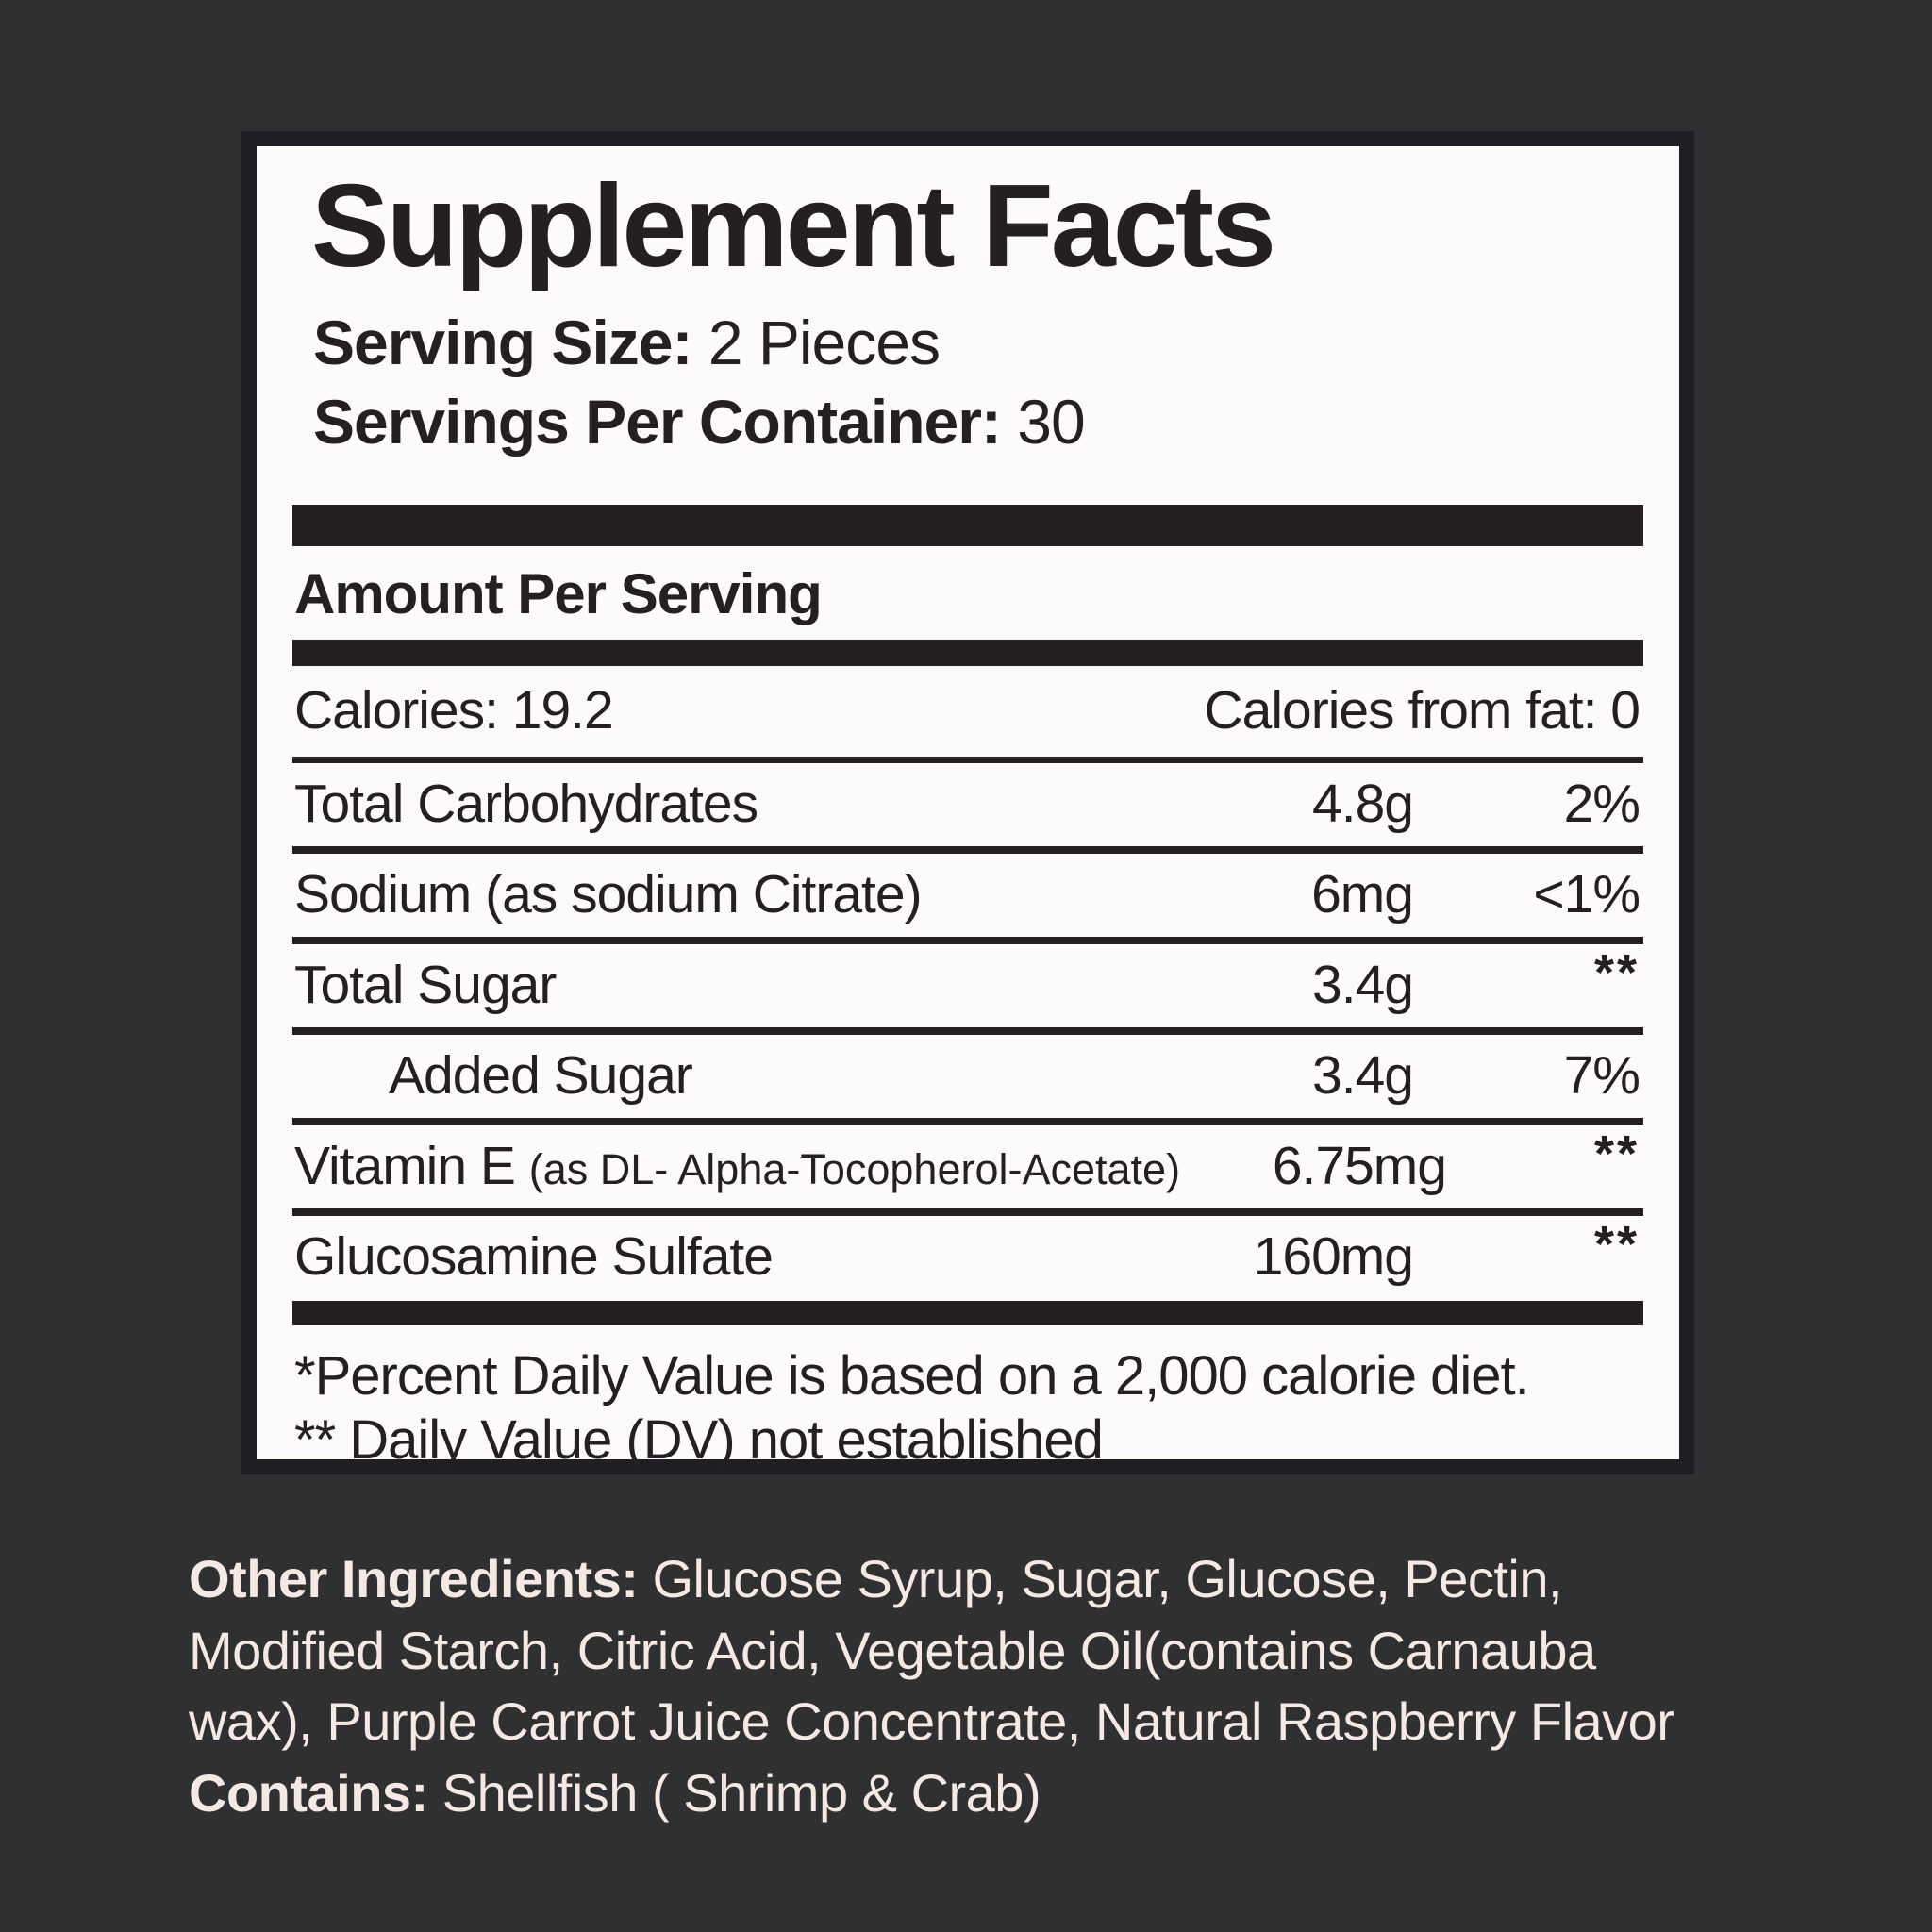 The image size is (1932, 1932). Describe the element at coordinates (1587, 894) in the screenshot. I see `nutrient-daily-value: <1%` at that location.